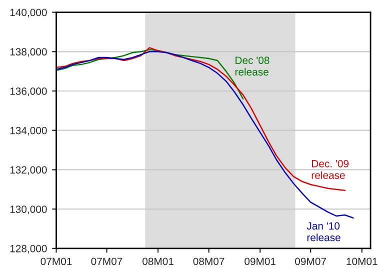 The height and width of the screenshot is (273, 388). What do you see at coordinates (28, 210) in the screenshot?
I see `y-tick-label: 130,000` at bounding box center [28, 210].